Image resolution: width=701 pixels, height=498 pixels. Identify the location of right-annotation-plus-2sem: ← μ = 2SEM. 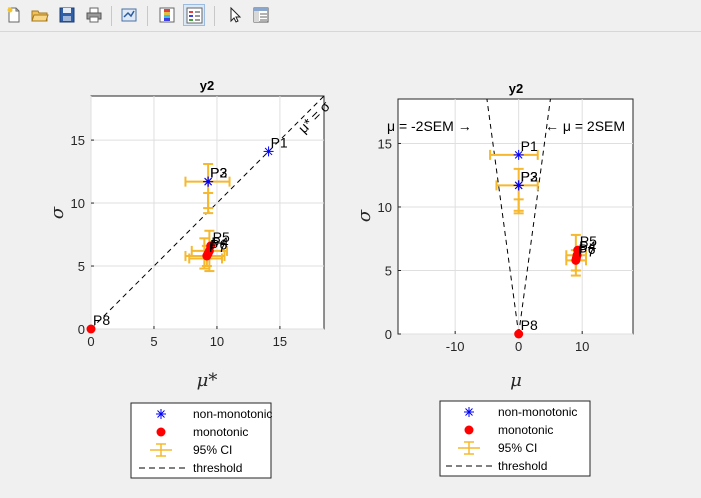
(585, 126).